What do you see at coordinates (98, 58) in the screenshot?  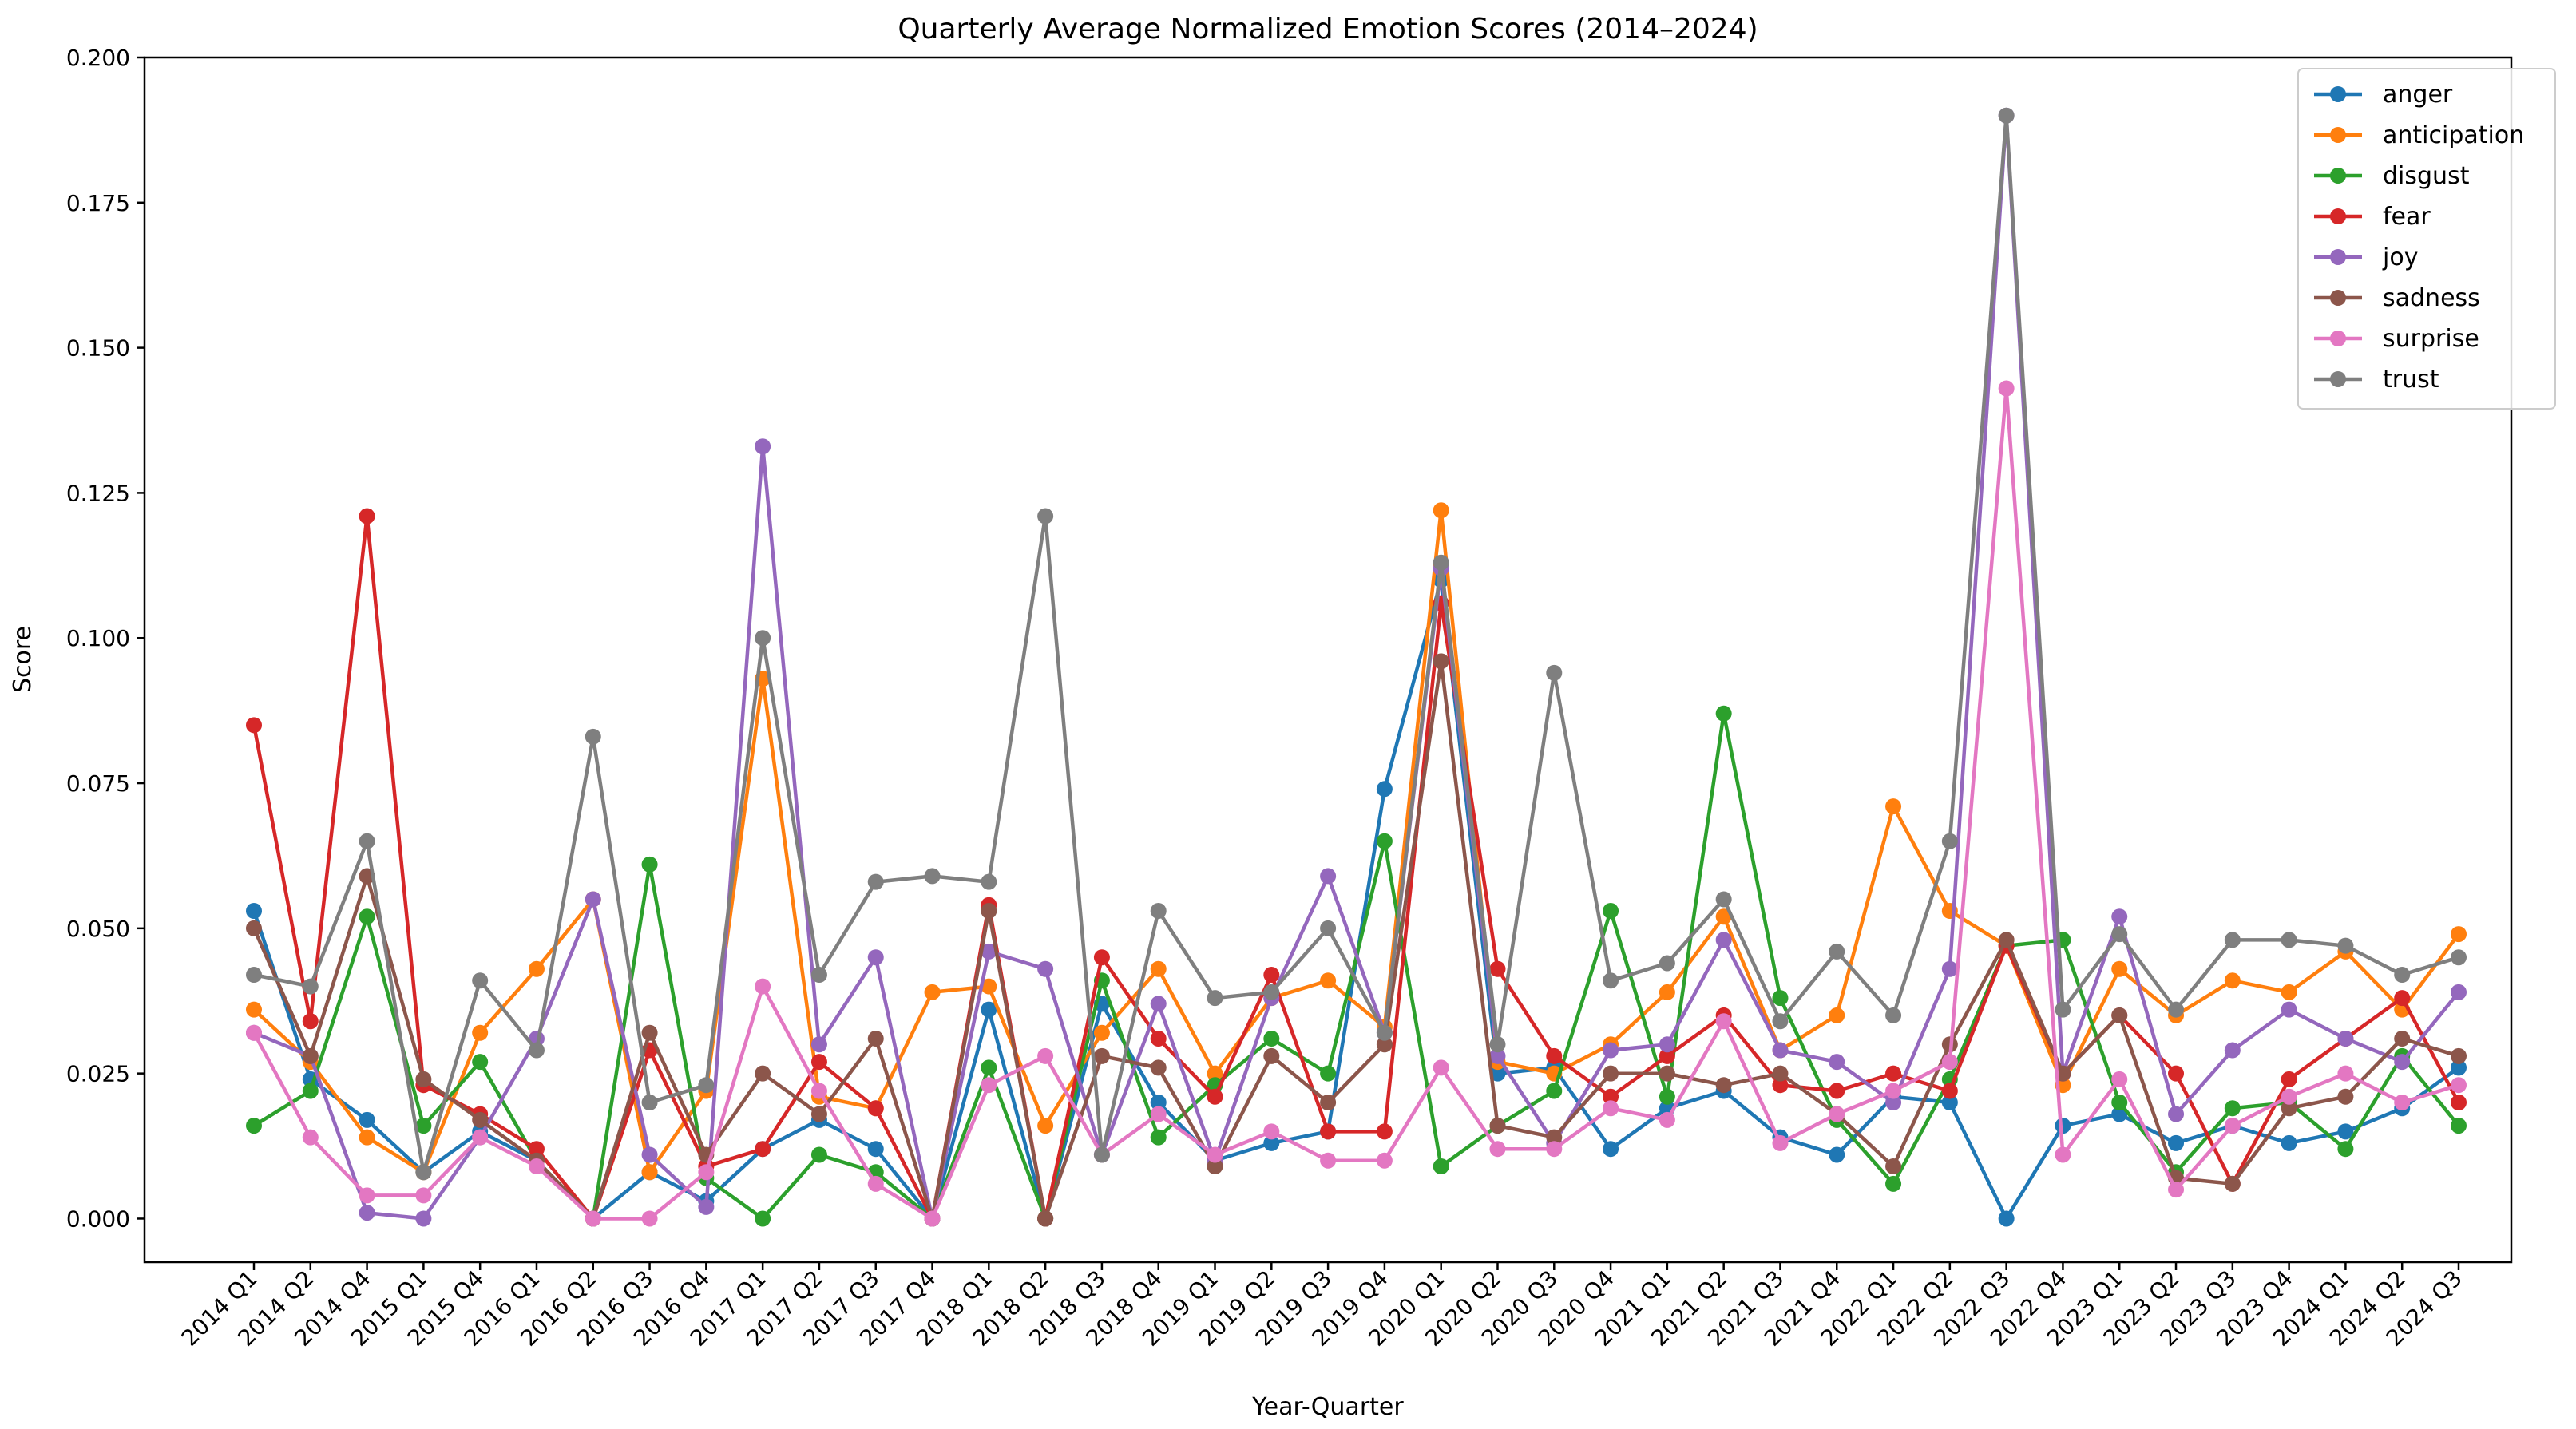 I see `y-tick-label: 0.200` at bounding box center [98, 58].